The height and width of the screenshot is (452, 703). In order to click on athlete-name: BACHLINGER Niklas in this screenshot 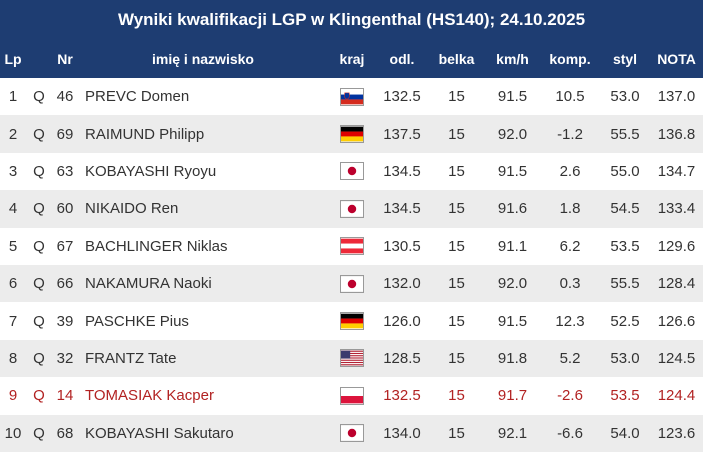, I will do `click(156, 246)`.